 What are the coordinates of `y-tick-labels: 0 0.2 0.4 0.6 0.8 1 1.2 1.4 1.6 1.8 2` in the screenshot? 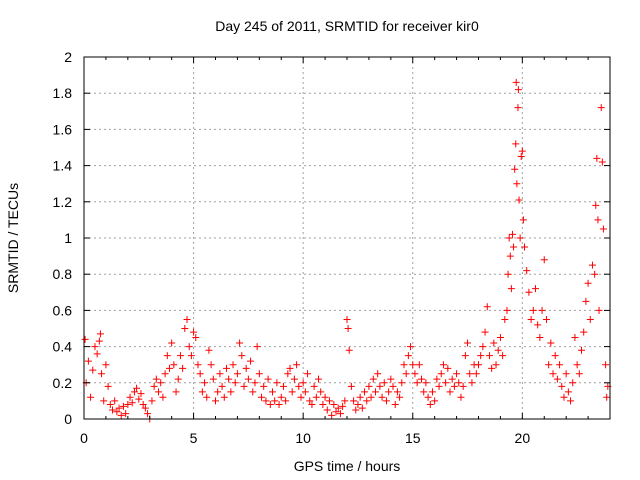 It's located at (63, 238).